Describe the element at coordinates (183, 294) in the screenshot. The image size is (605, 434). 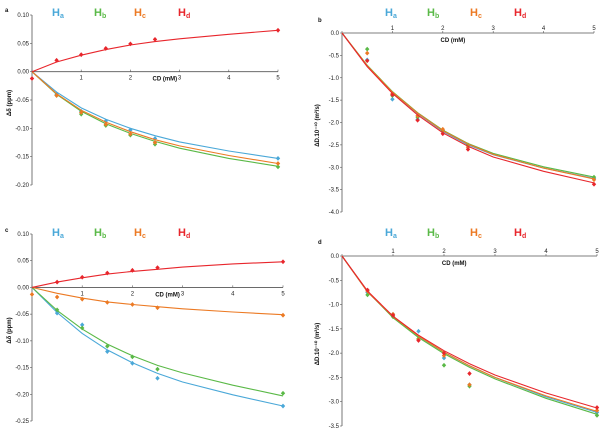
I see `x-tick-label: 3` at that location.